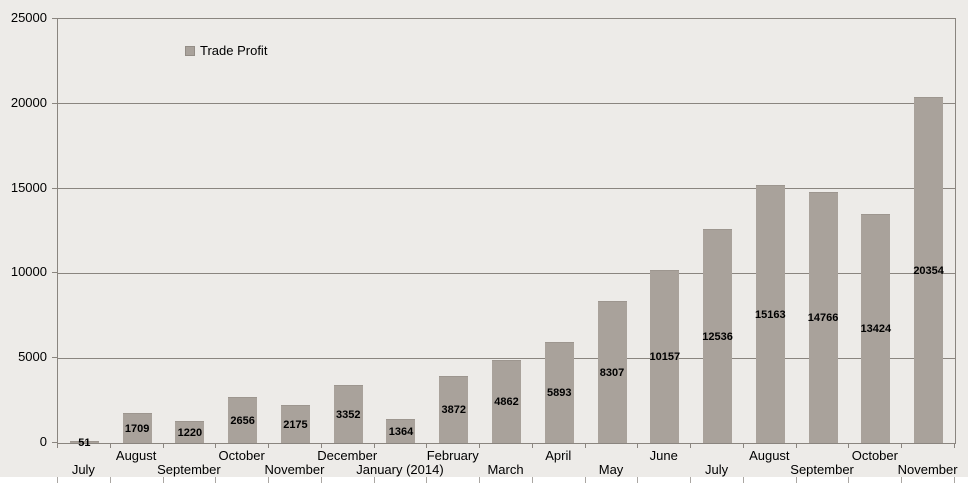  I want to click on x-axis-label: February, so click(452, 455).